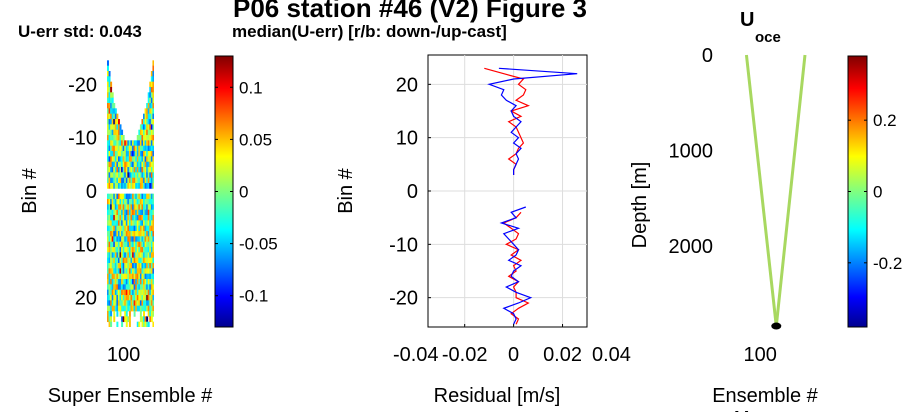 Image resolution: width=922 pixels, height=412 pixels. I want to click on panel-3-xlabel: Ensemble #, so click(765, 396).